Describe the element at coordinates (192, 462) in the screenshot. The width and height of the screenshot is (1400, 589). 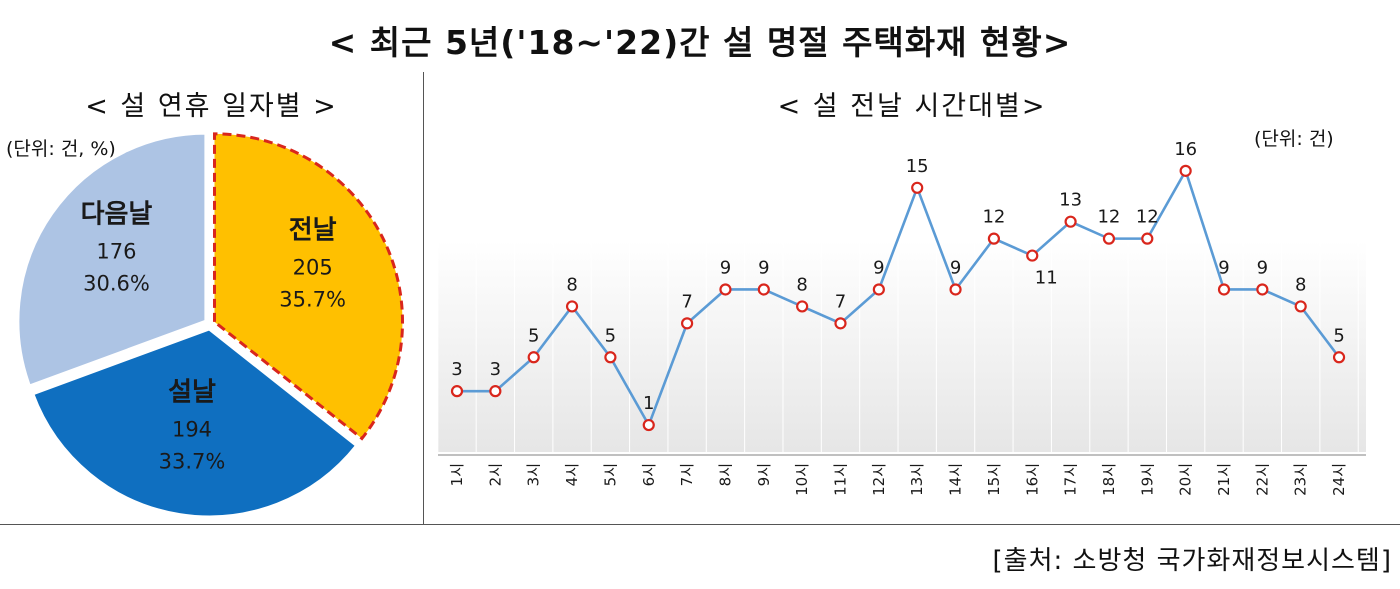
I see `pie-percent-1: 33.7%` at that location.